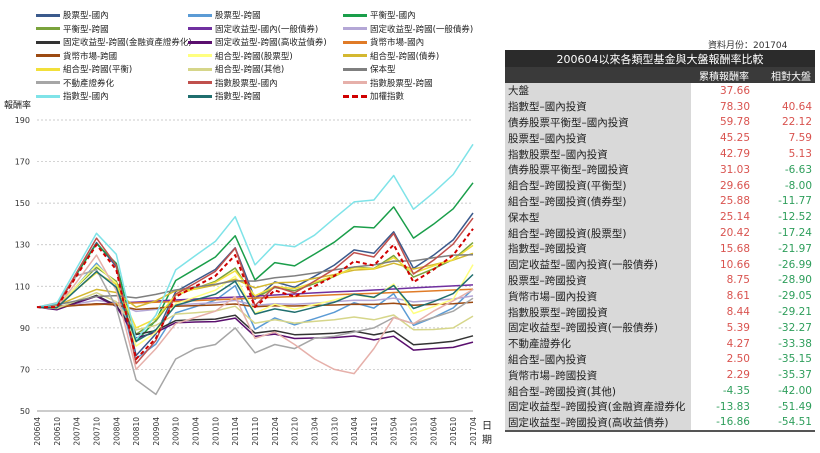 The image size is (820, 453). What do you see at coordinates (660, 406) in the screenshot?
I see `table-row: 固定收益型–跨國投資(金融資產證券化 -13.83 -51.49` at bounding box center [660, 406].